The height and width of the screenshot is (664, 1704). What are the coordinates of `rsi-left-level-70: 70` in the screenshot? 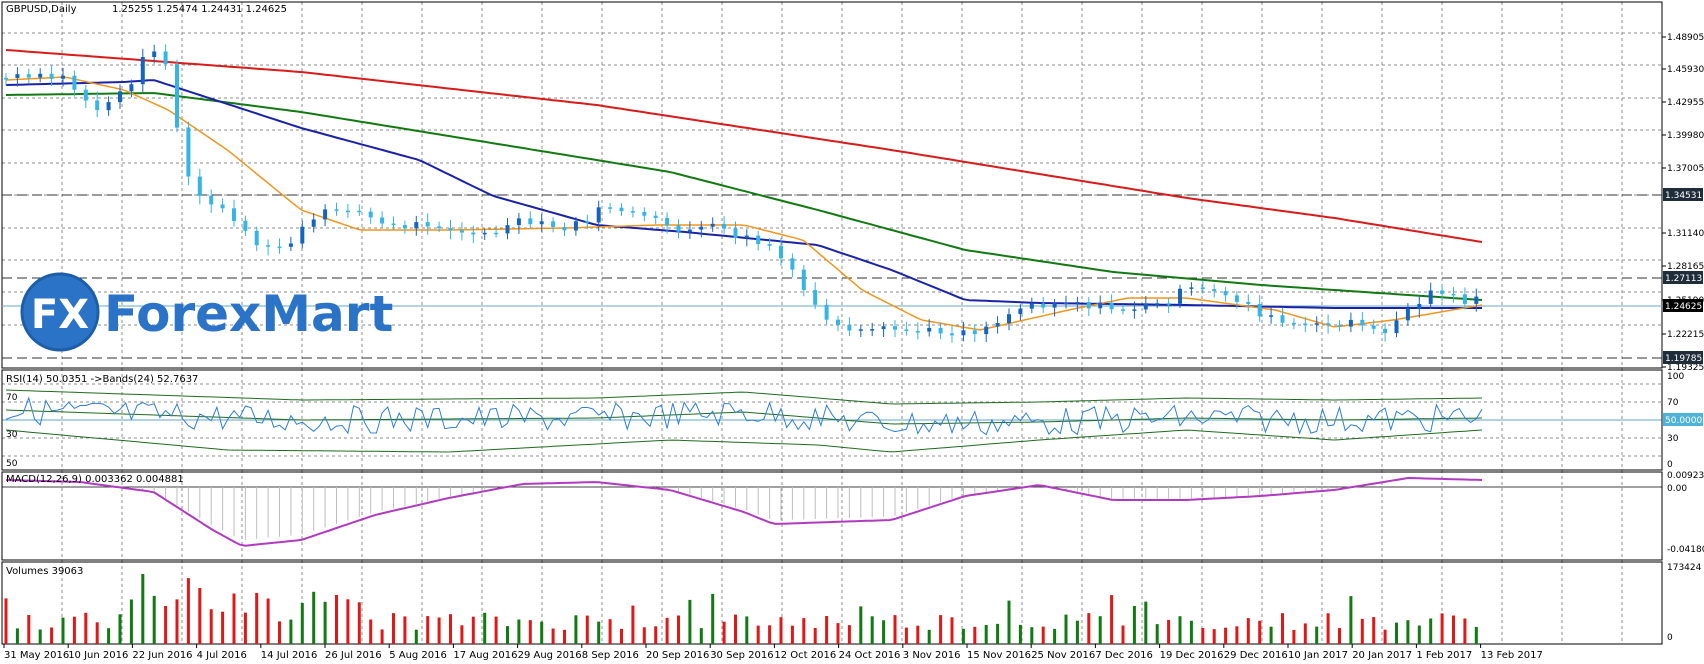 It's located at (12, 398).